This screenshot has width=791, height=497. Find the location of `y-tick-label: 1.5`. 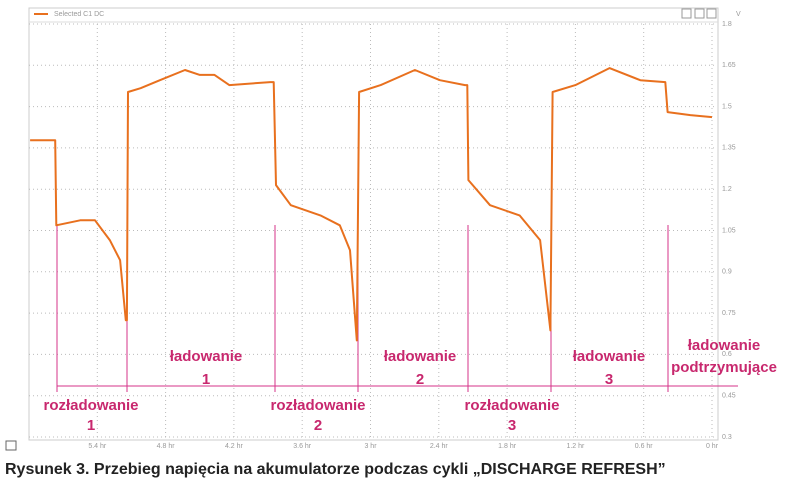

y-tick-label: 1.5 is located at coordinates (727, 106).